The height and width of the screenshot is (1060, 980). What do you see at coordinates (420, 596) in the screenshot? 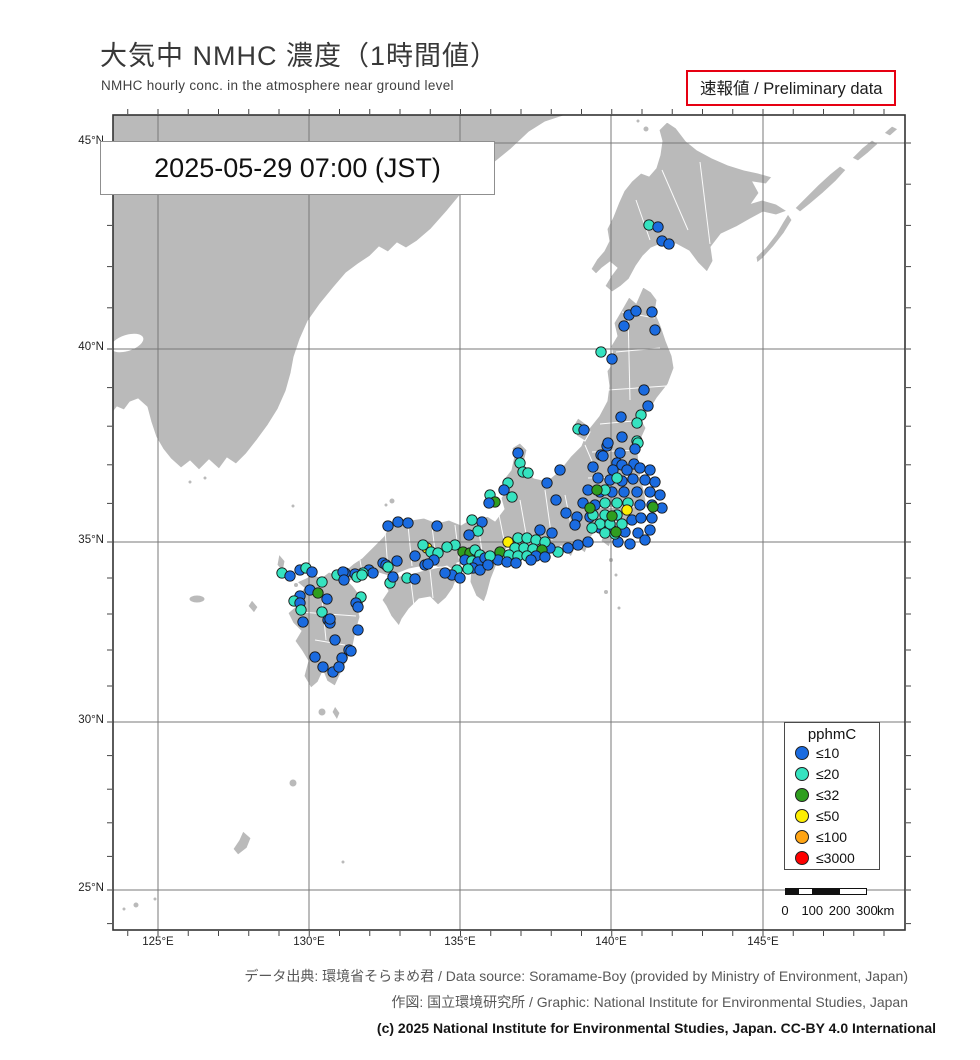
I see `land-shikoku` at bounding box center [420, 596].